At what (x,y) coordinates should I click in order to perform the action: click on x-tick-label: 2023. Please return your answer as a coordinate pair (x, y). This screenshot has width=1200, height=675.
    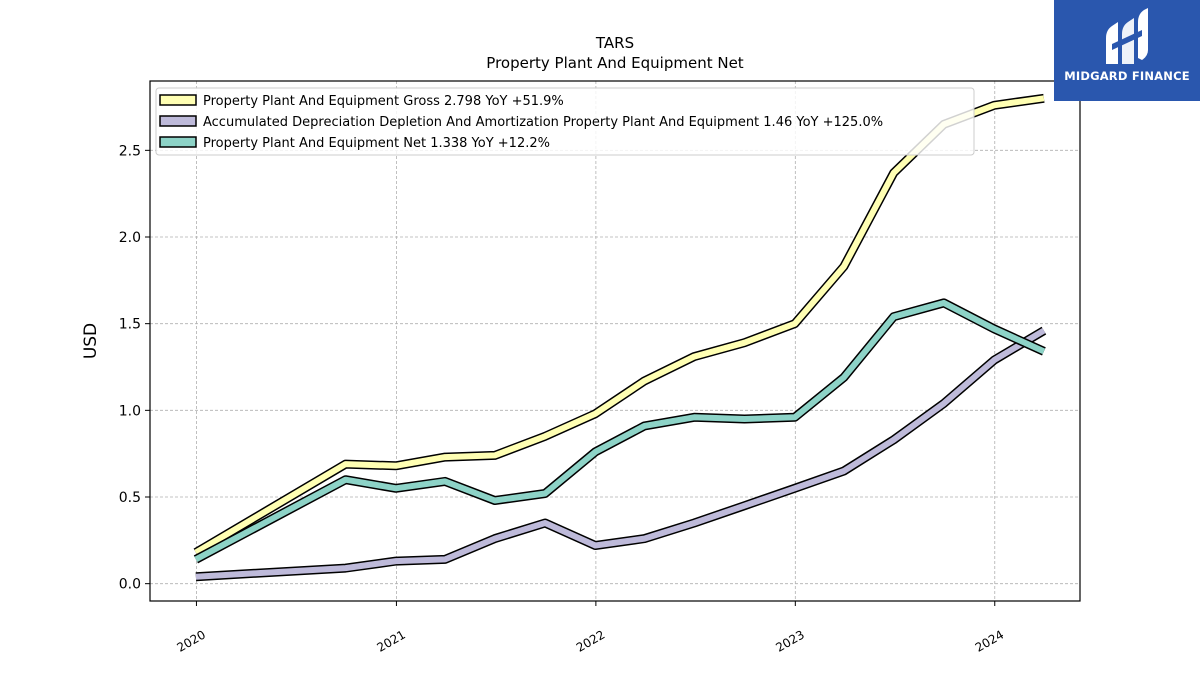
    Looking at the image, I should click on (789, 640).